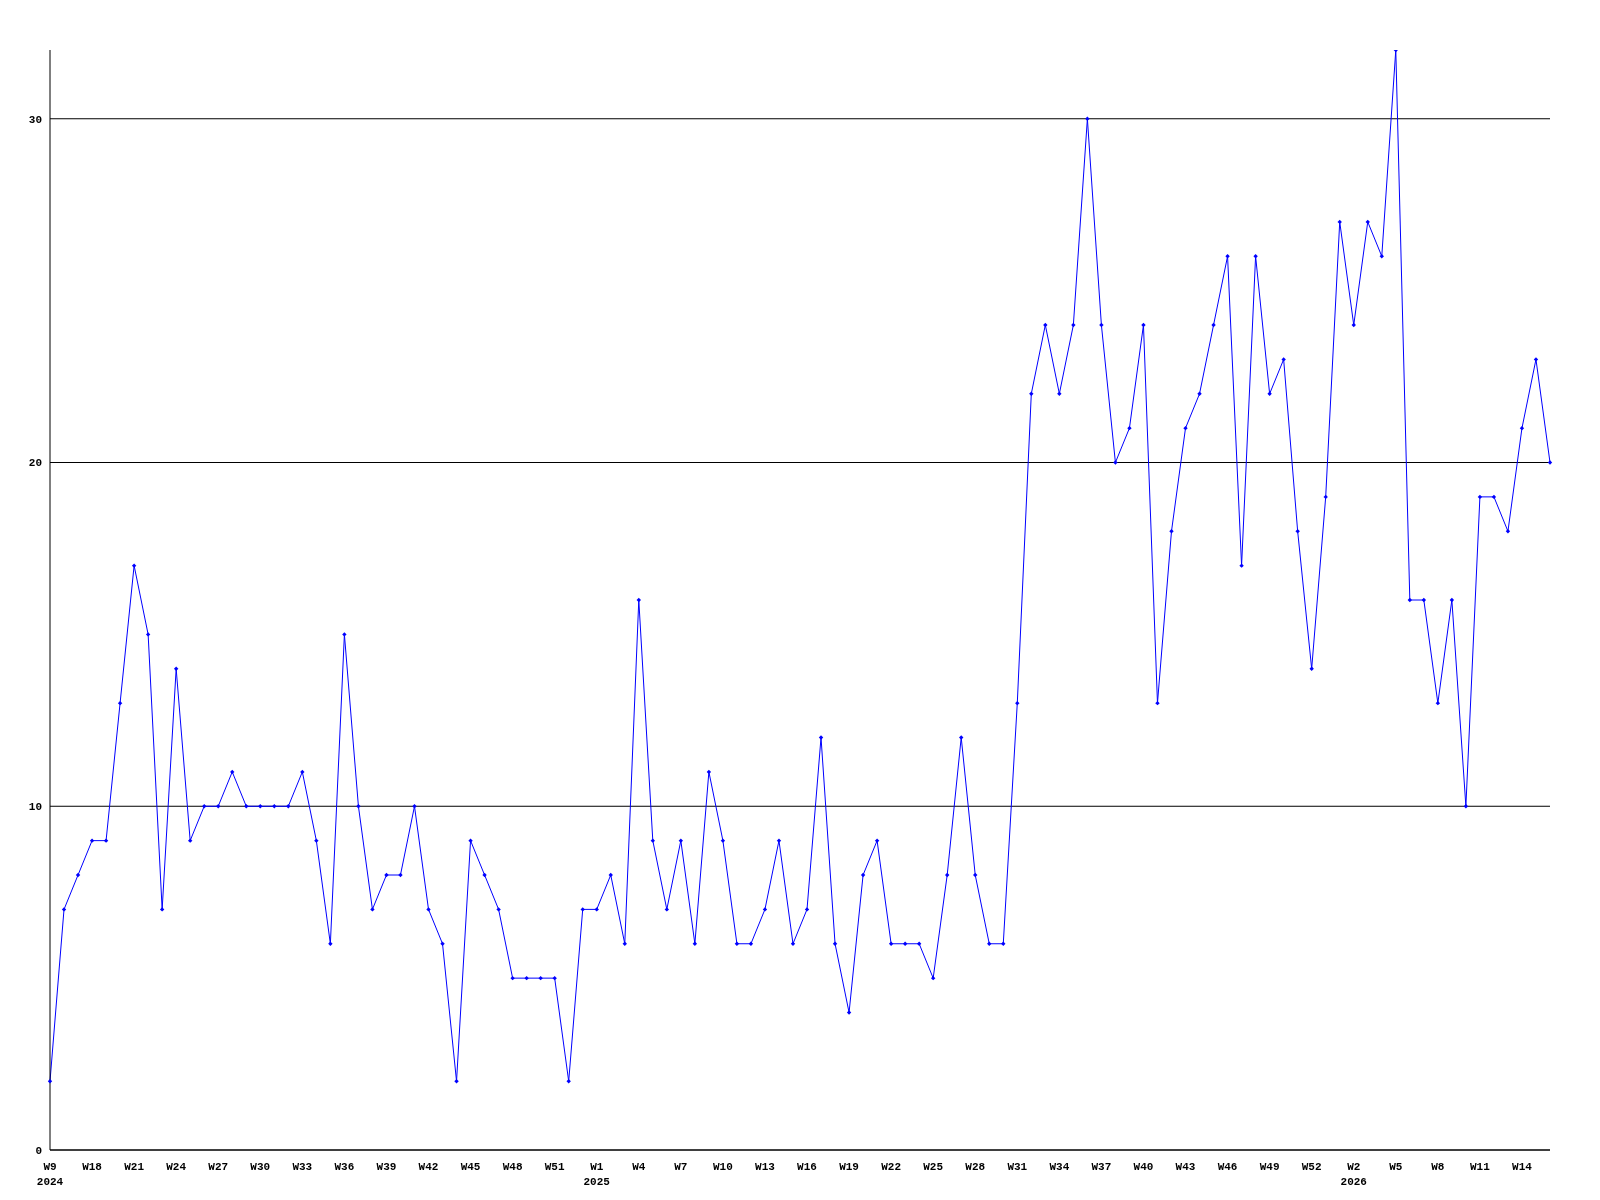 The height and width of the screenshot is (1200, 1600). I want to click on x-tick-label: W40, so click(1143, 1167).